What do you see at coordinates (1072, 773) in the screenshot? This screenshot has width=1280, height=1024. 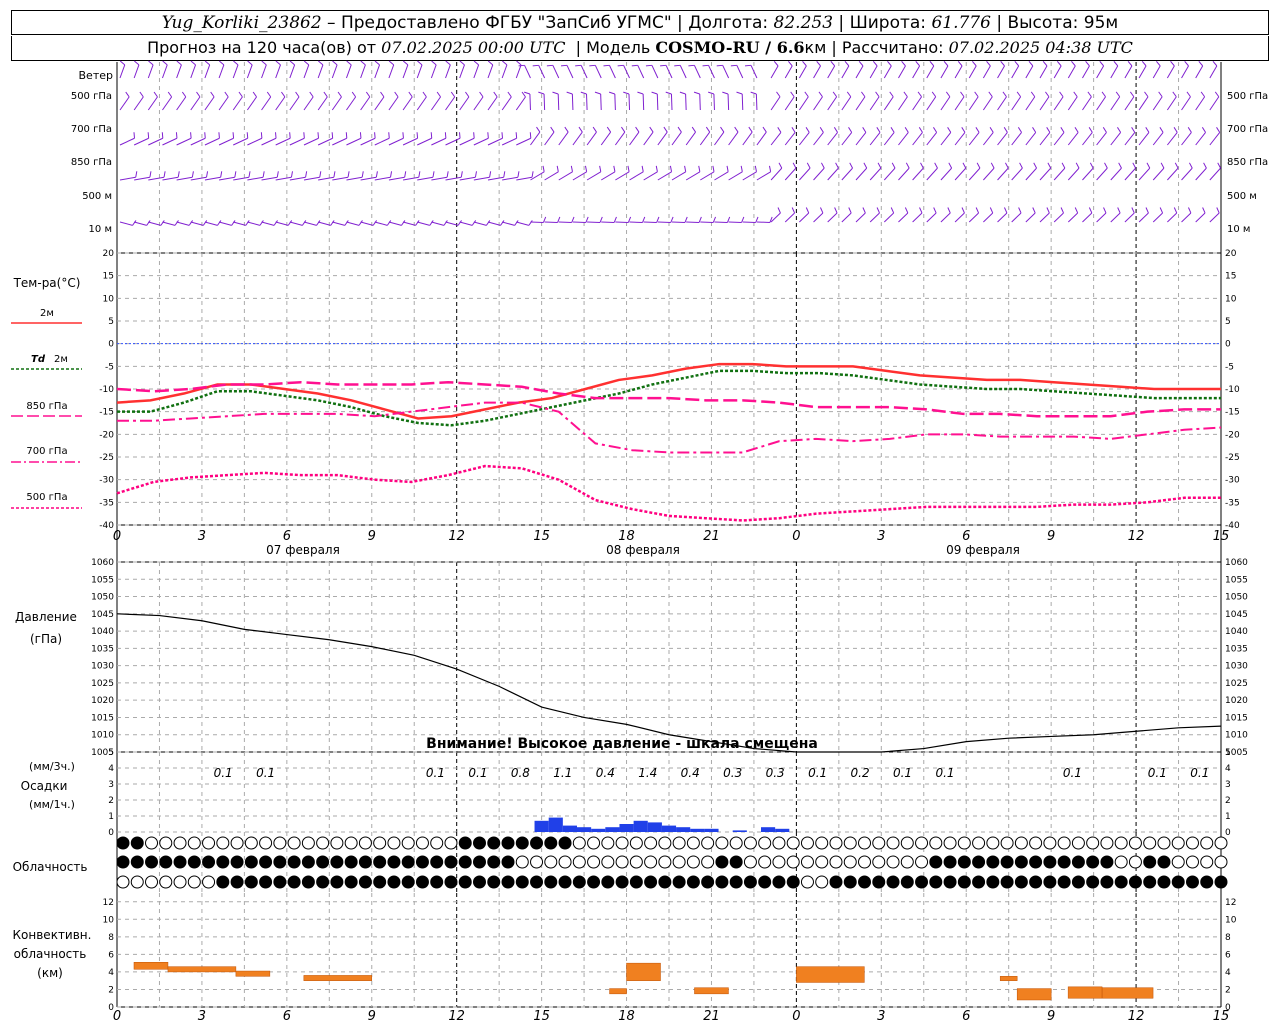 I see `precip-3h-label: 0.1` at bounding box center [1072, 773].